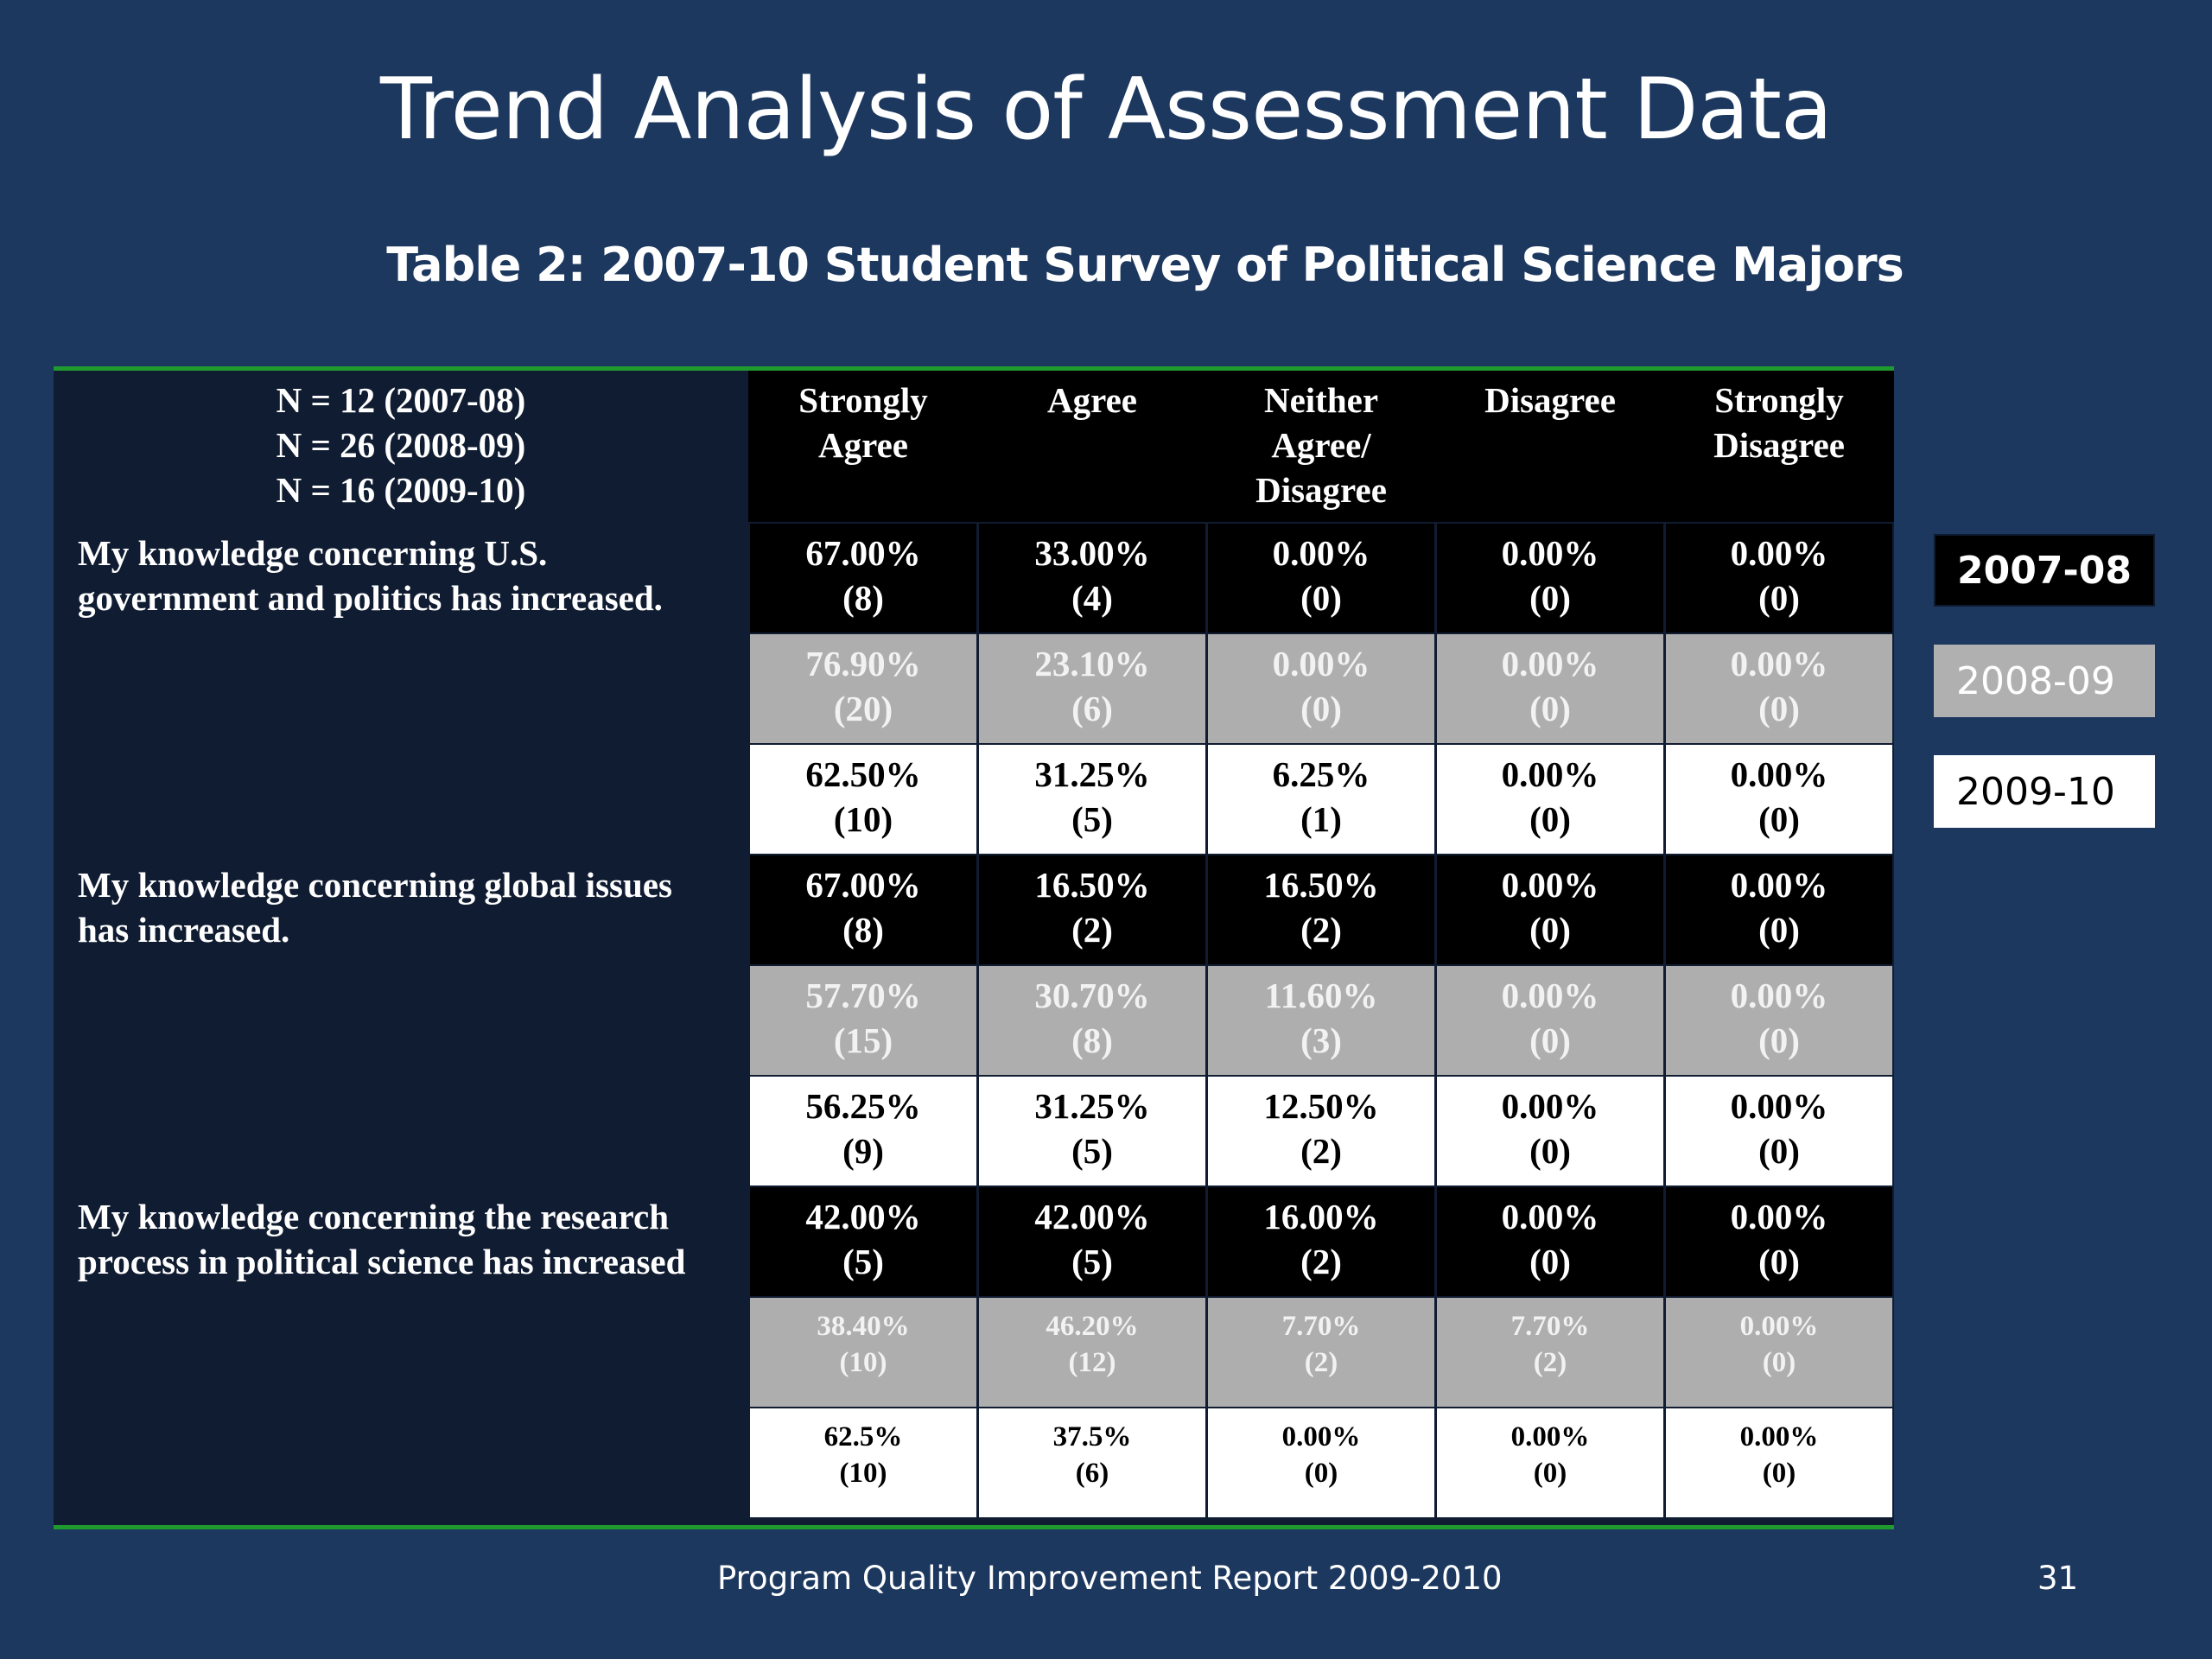 This screenshot has width=2212, height=1659. Describe the element at coordinates (2044, 681) in the screenshot. I see `legend-2008-09: 2008-09` at that location.